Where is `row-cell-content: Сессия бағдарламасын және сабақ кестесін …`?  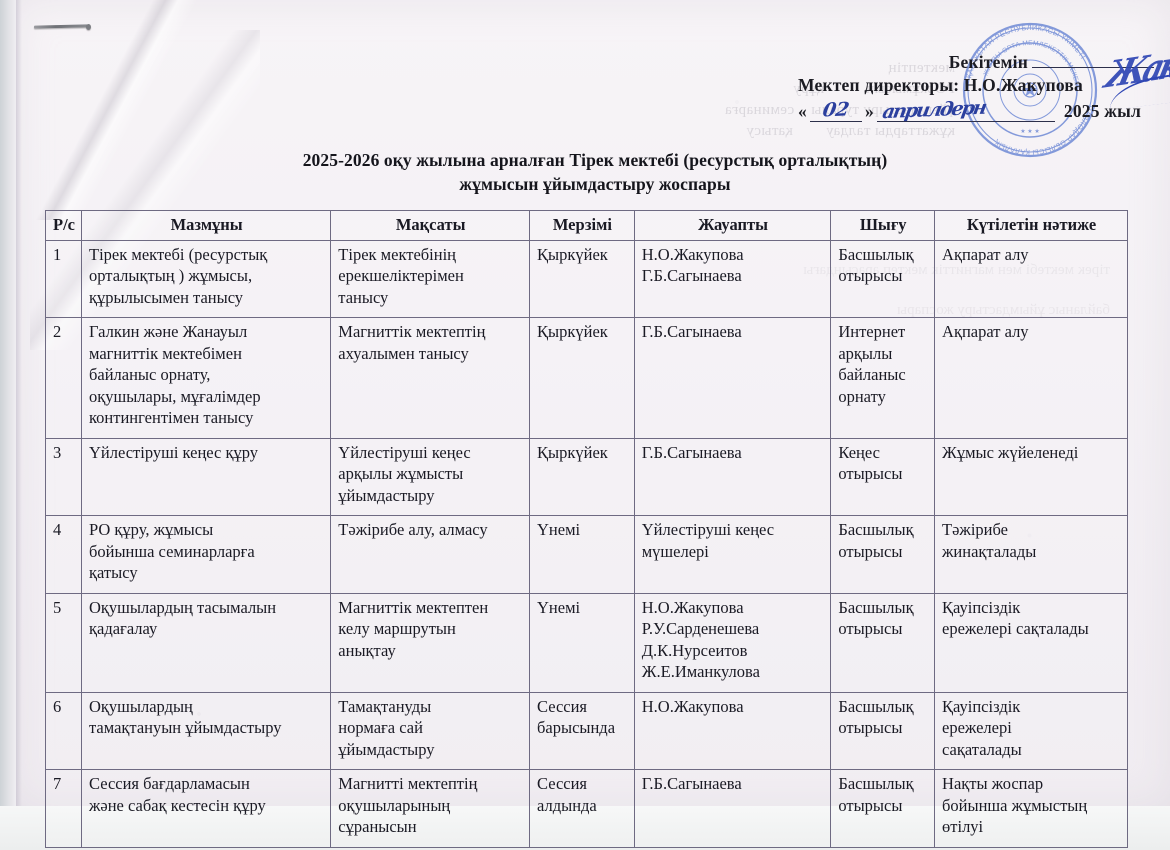
row-cell-content: Сессия бағдарламасын және сабақ кестесін … is located at coordinates (206, 808).